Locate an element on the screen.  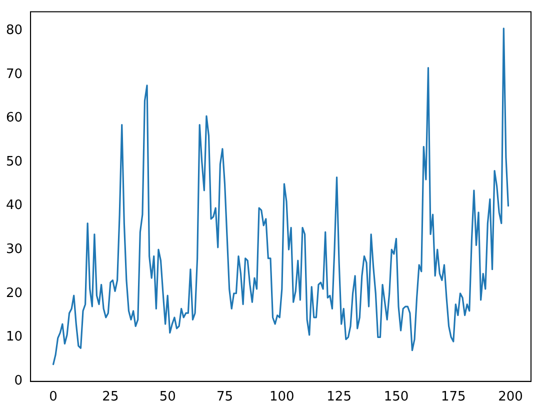
x-tick-label: 25 is located at coordinates (110, 397).